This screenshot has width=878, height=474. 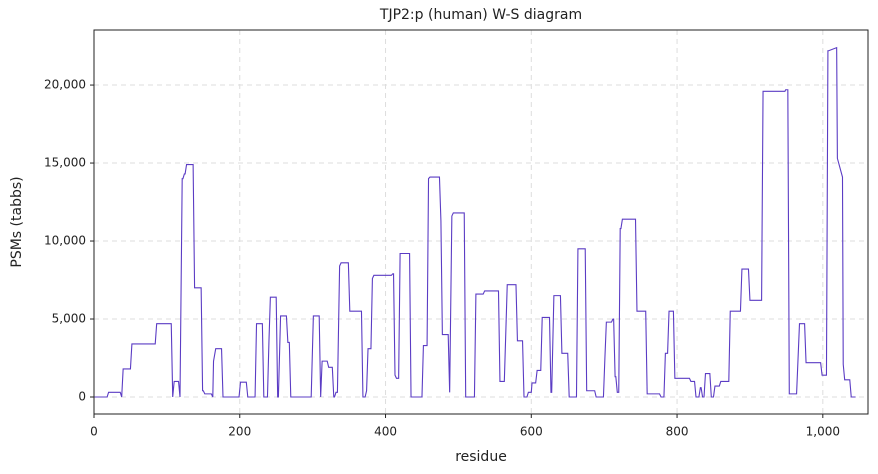 I want to click on y-tick-label: 5,000, so click(x=69, y=319).